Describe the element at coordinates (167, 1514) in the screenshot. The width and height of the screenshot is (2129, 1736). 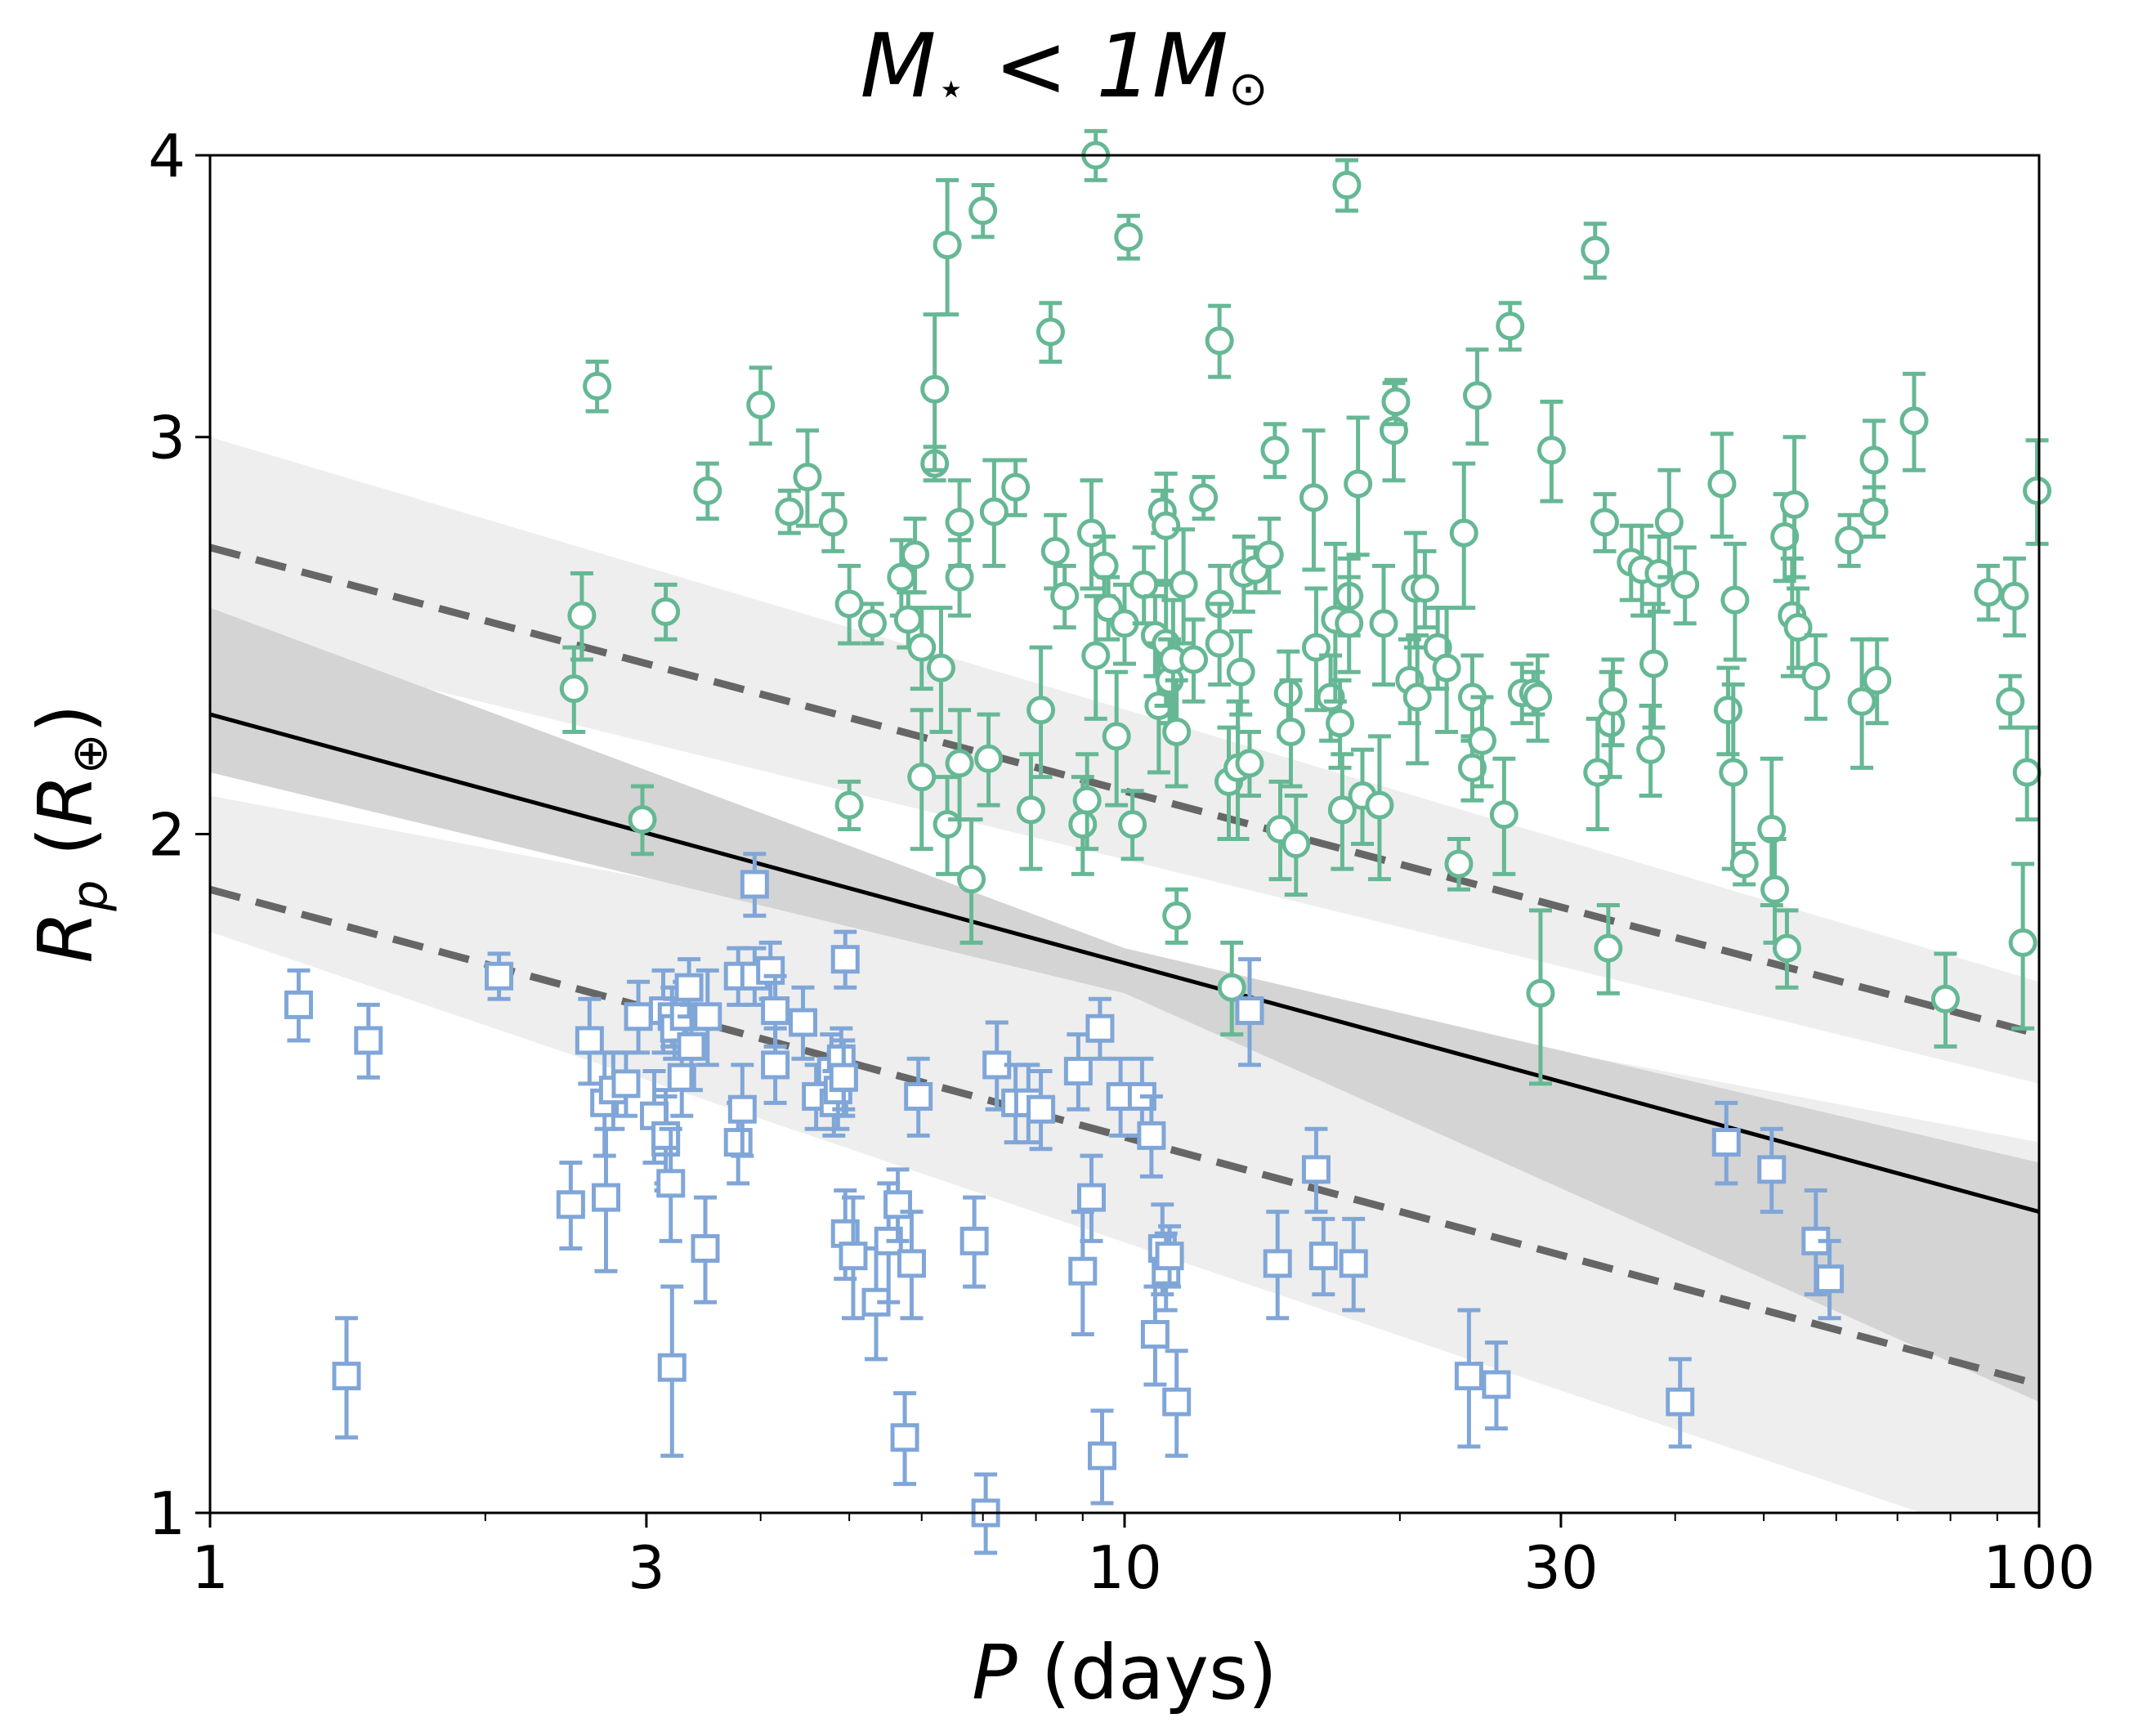
I see `y-tick-label: 1` at that location.